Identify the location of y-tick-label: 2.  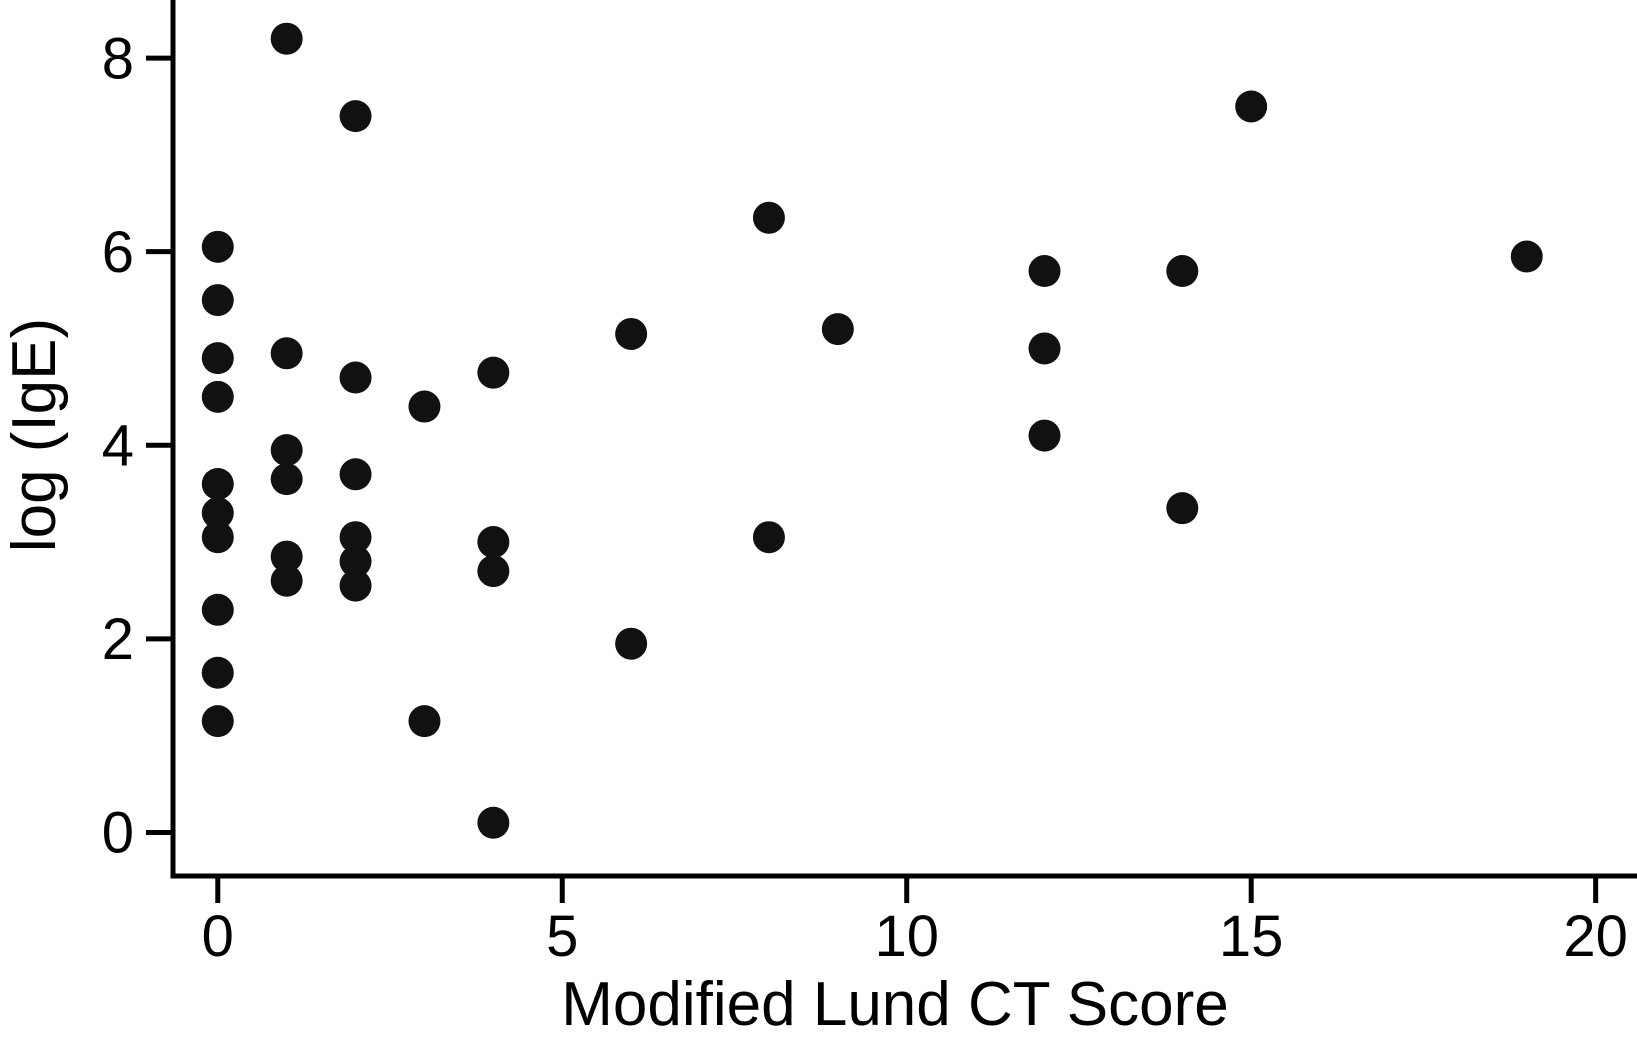
(118, 639).